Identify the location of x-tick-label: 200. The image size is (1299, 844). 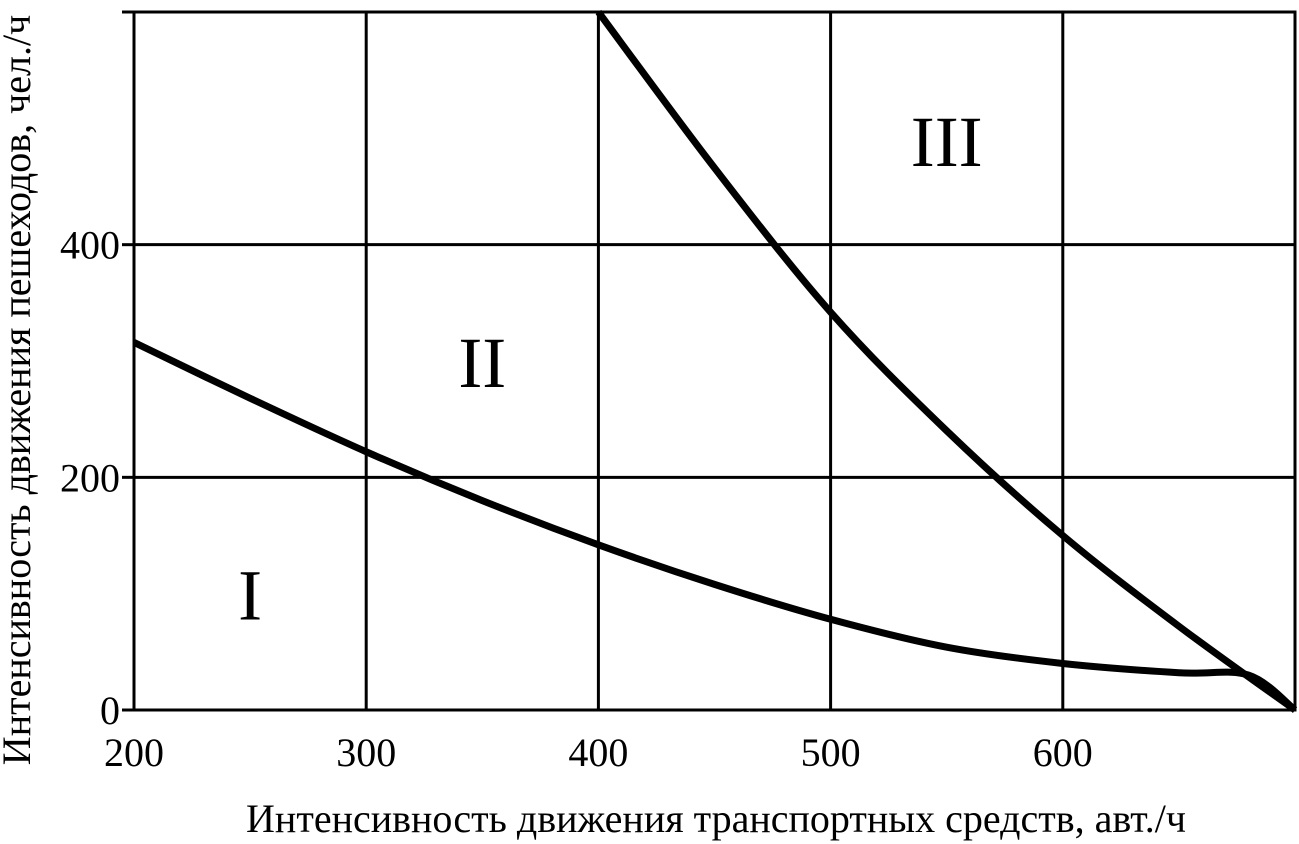
(134, 752).